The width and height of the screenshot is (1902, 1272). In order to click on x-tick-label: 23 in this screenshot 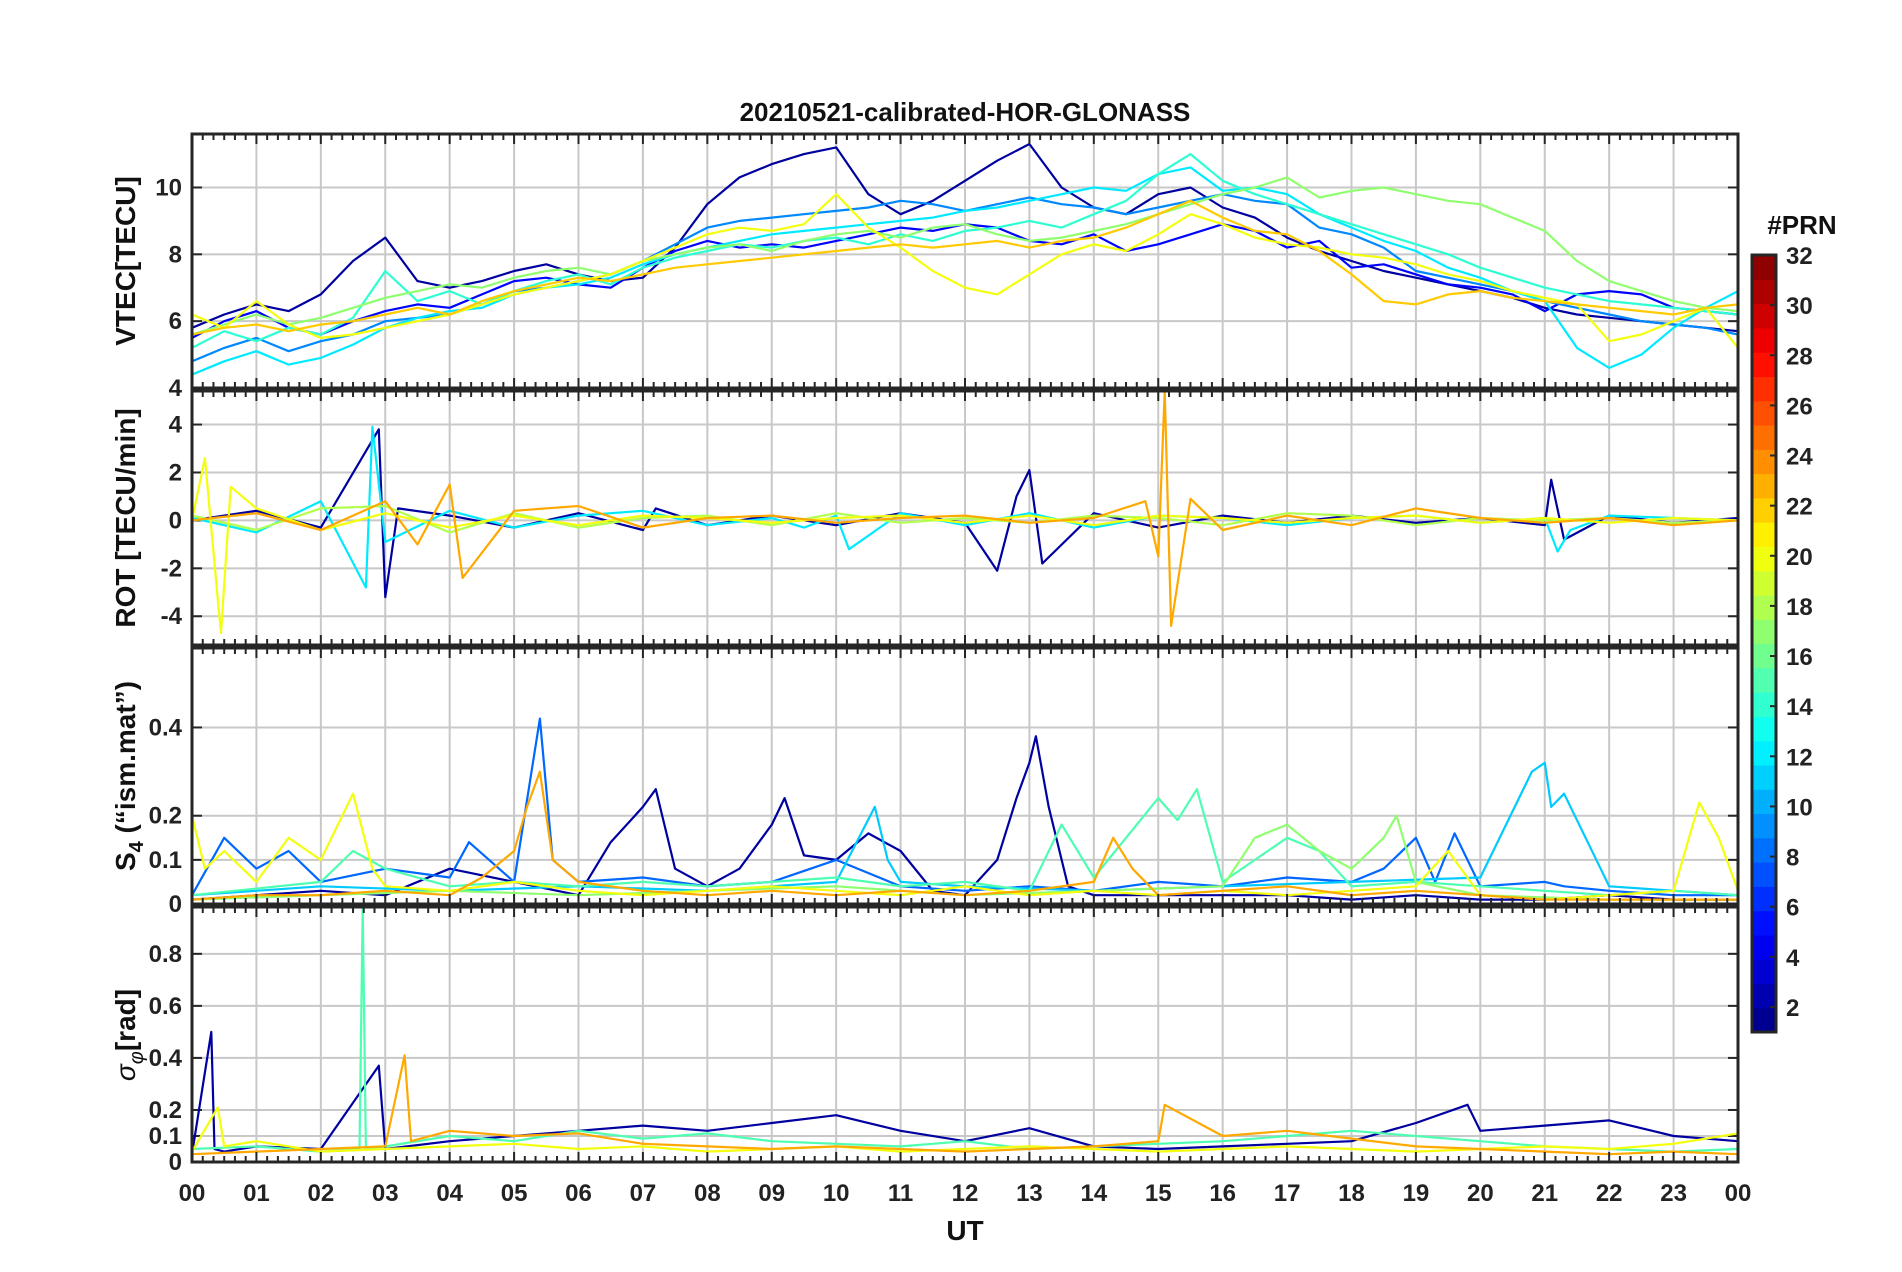, I will do `click(1673, 1193)`.